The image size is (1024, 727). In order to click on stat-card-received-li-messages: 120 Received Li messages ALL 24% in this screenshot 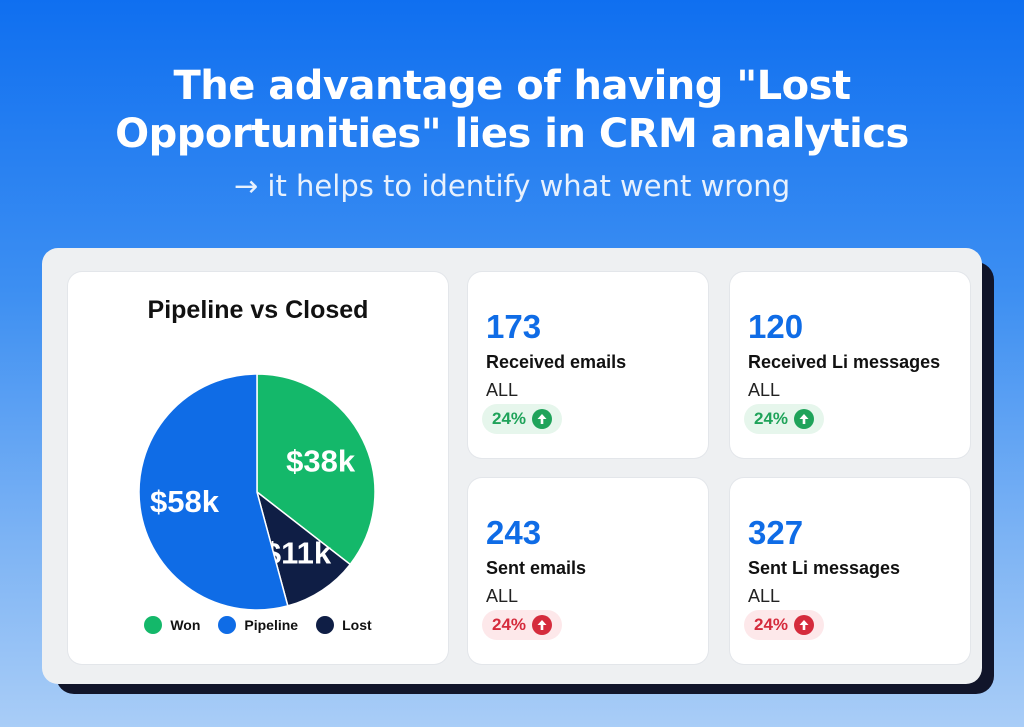, I will do `click(850, 365)`.